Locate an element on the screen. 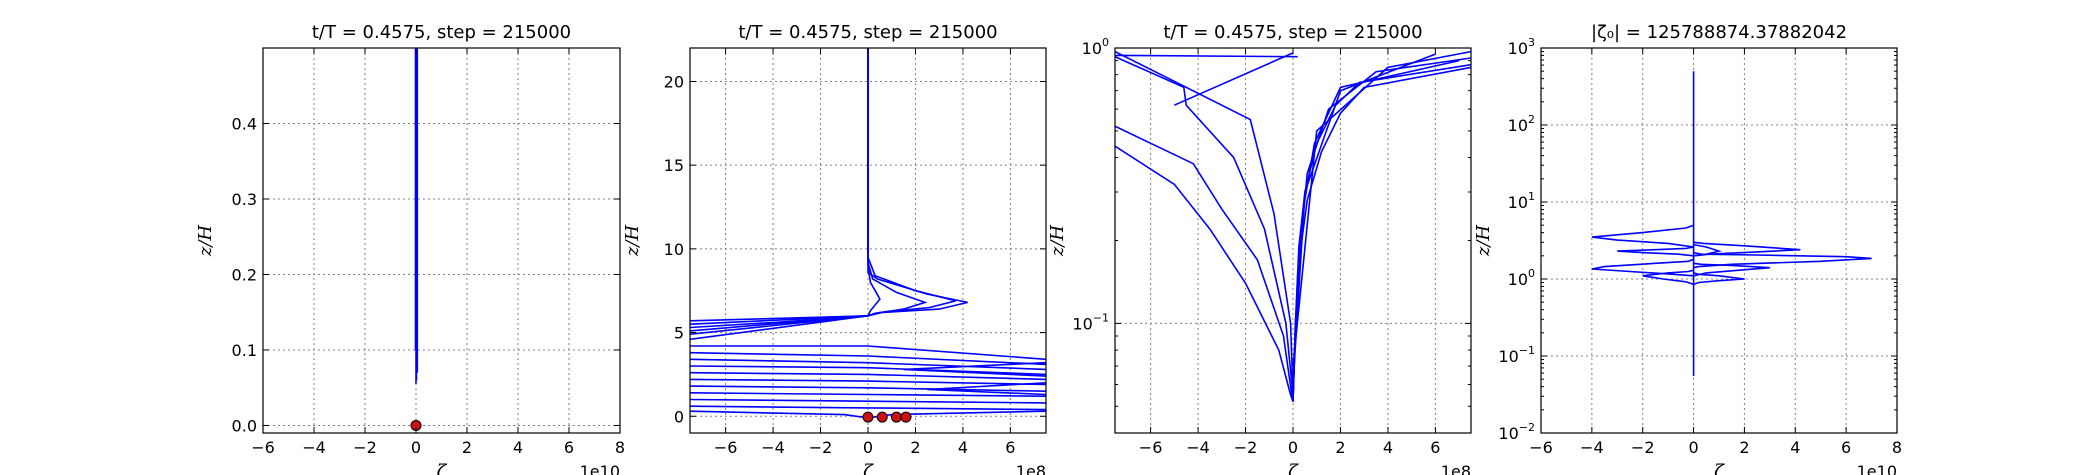 Image resolution: width=2100 pixels, height=475 pixels. panel-1-xtick-label-2: −2 is located at coordinates (365, 447).